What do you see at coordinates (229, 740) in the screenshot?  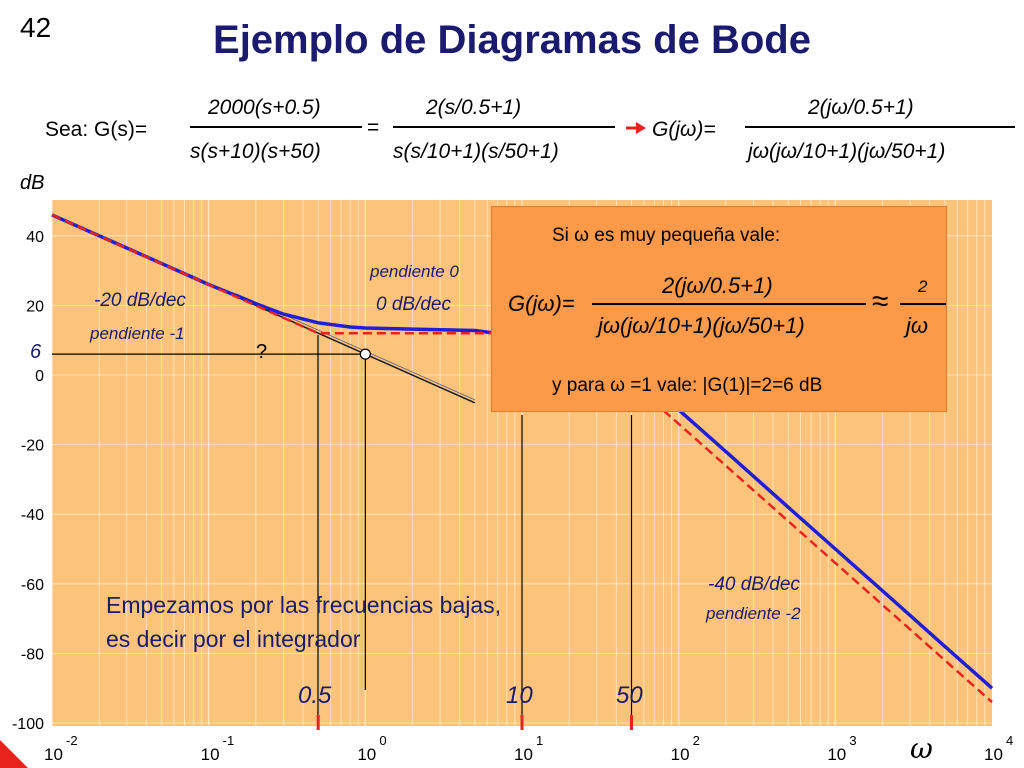 I see `x-tick-exponent: -1` at bounding box center [229, 740].